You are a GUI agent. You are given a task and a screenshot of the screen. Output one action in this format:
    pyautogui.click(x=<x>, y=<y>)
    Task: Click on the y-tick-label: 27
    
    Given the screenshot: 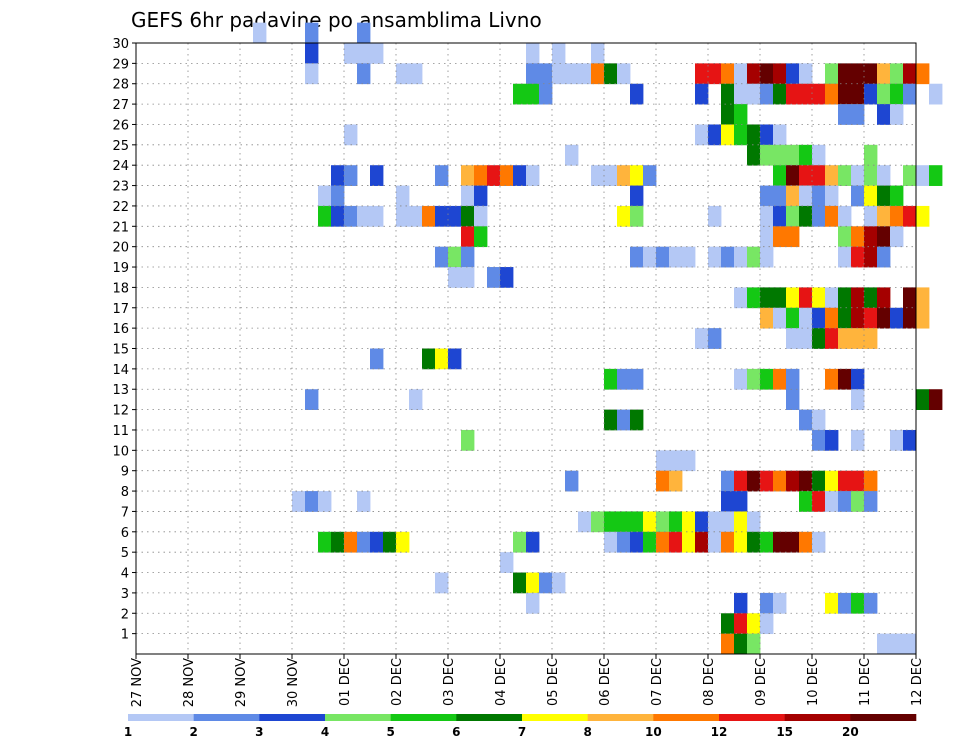 What is the action you would take?
    pyautogui.click(x=120, y=105)
    